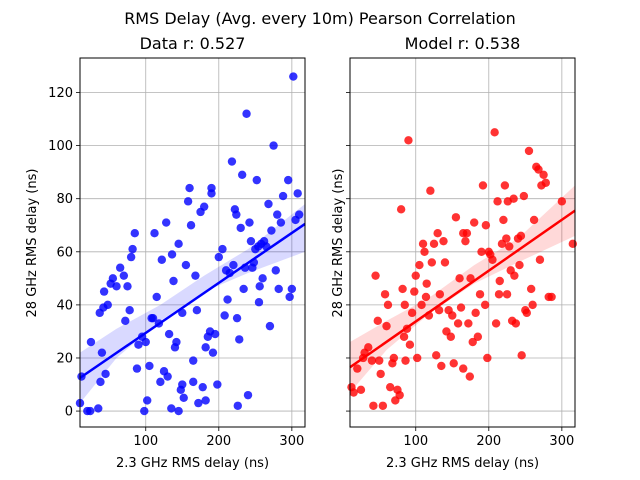  What do you see at coordinates (193, 43) in the screenshot?
I see `panel-title-data: Data r: 0.527` at bounding box center [193, 43].